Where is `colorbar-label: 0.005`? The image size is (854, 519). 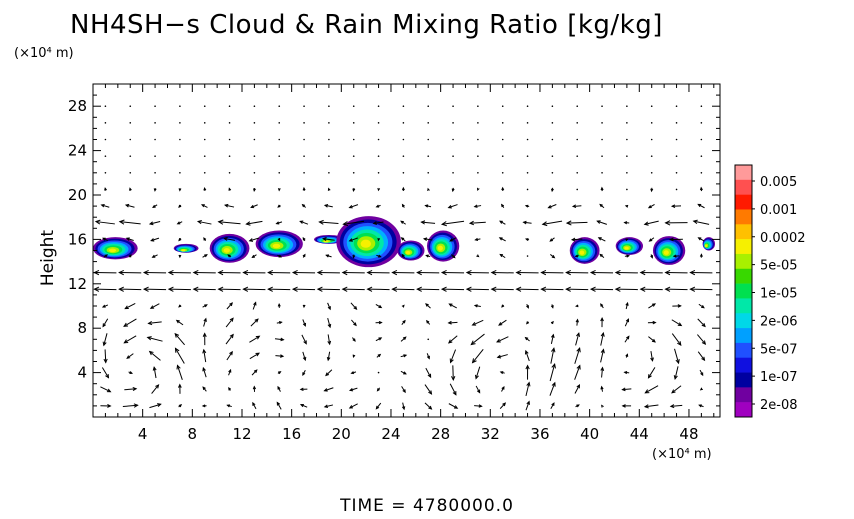 colorbar-label: 0.005 is located at coordinates (778, 182).